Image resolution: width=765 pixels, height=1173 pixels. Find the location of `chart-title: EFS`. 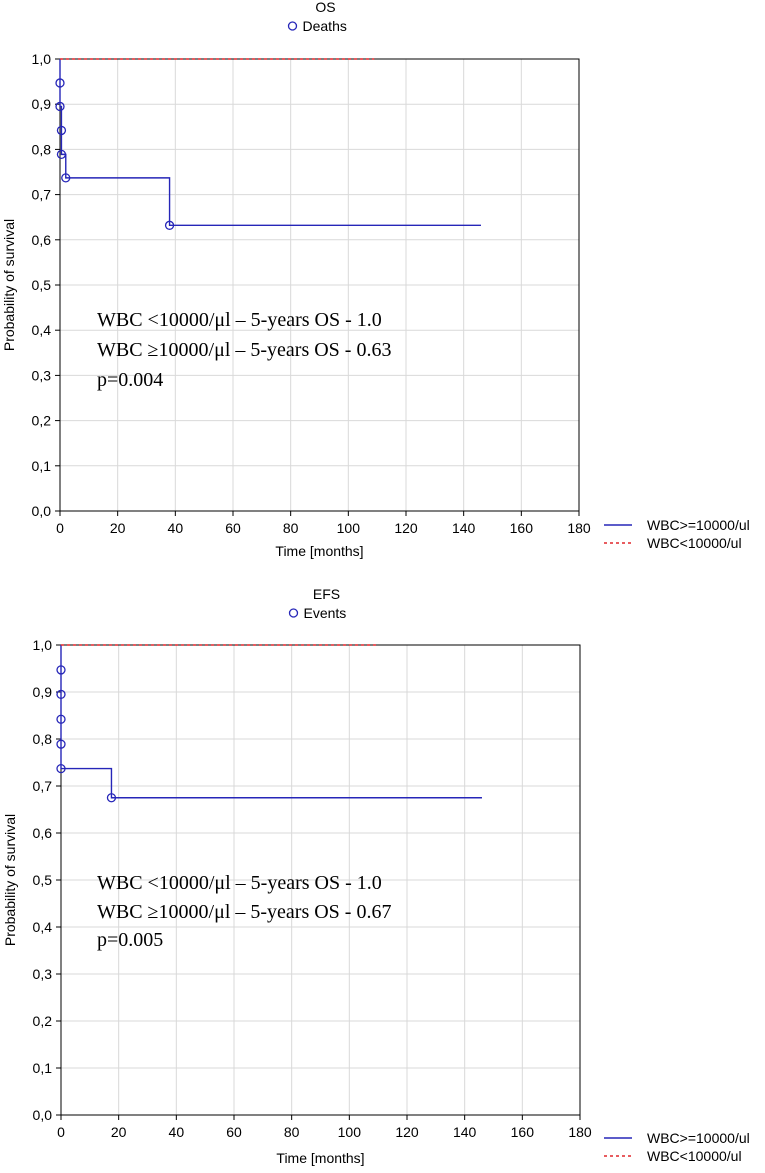

chart-title: EFS is located at coordinates (326, 594).